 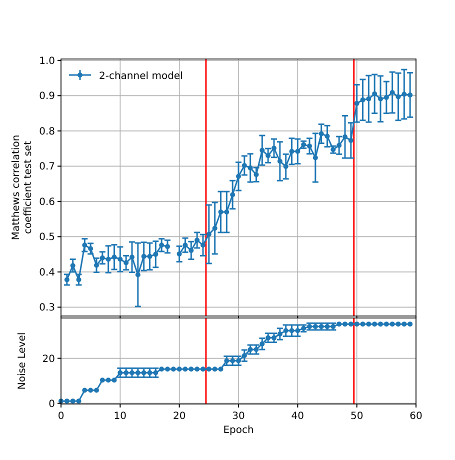 I want to click on y-tick-label: 0.5, so click(x=47, y=238).